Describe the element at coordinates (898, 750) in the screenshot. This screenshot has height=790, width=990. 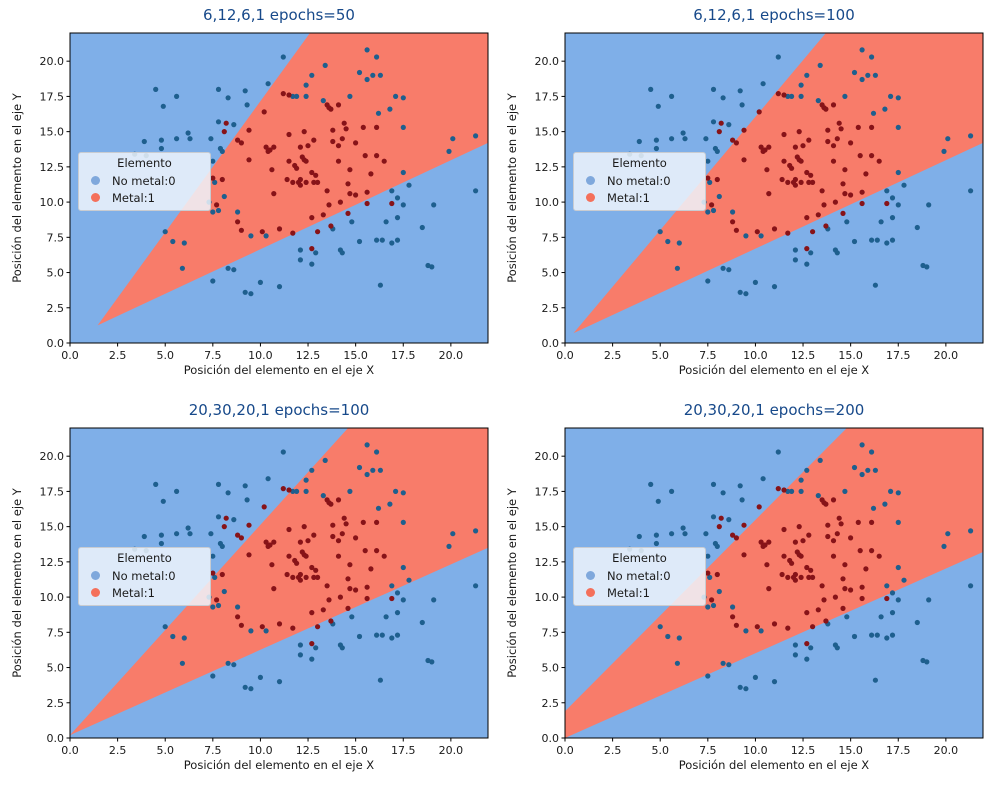
I see `x-tick-label: 17.5` at that location.